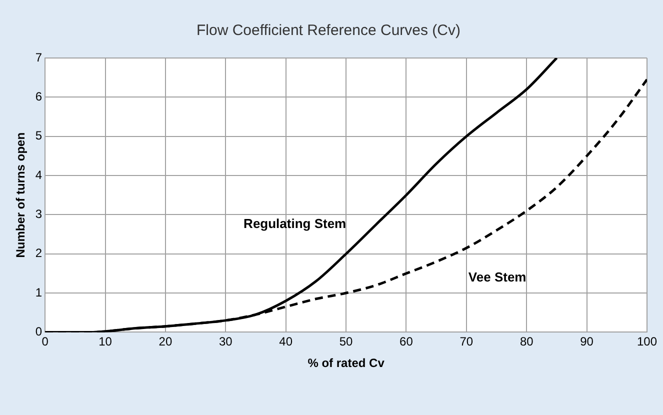 The height and width of the screenshot is (415, 663). I want to click on x-tick-label: 70, so click(467, 341).